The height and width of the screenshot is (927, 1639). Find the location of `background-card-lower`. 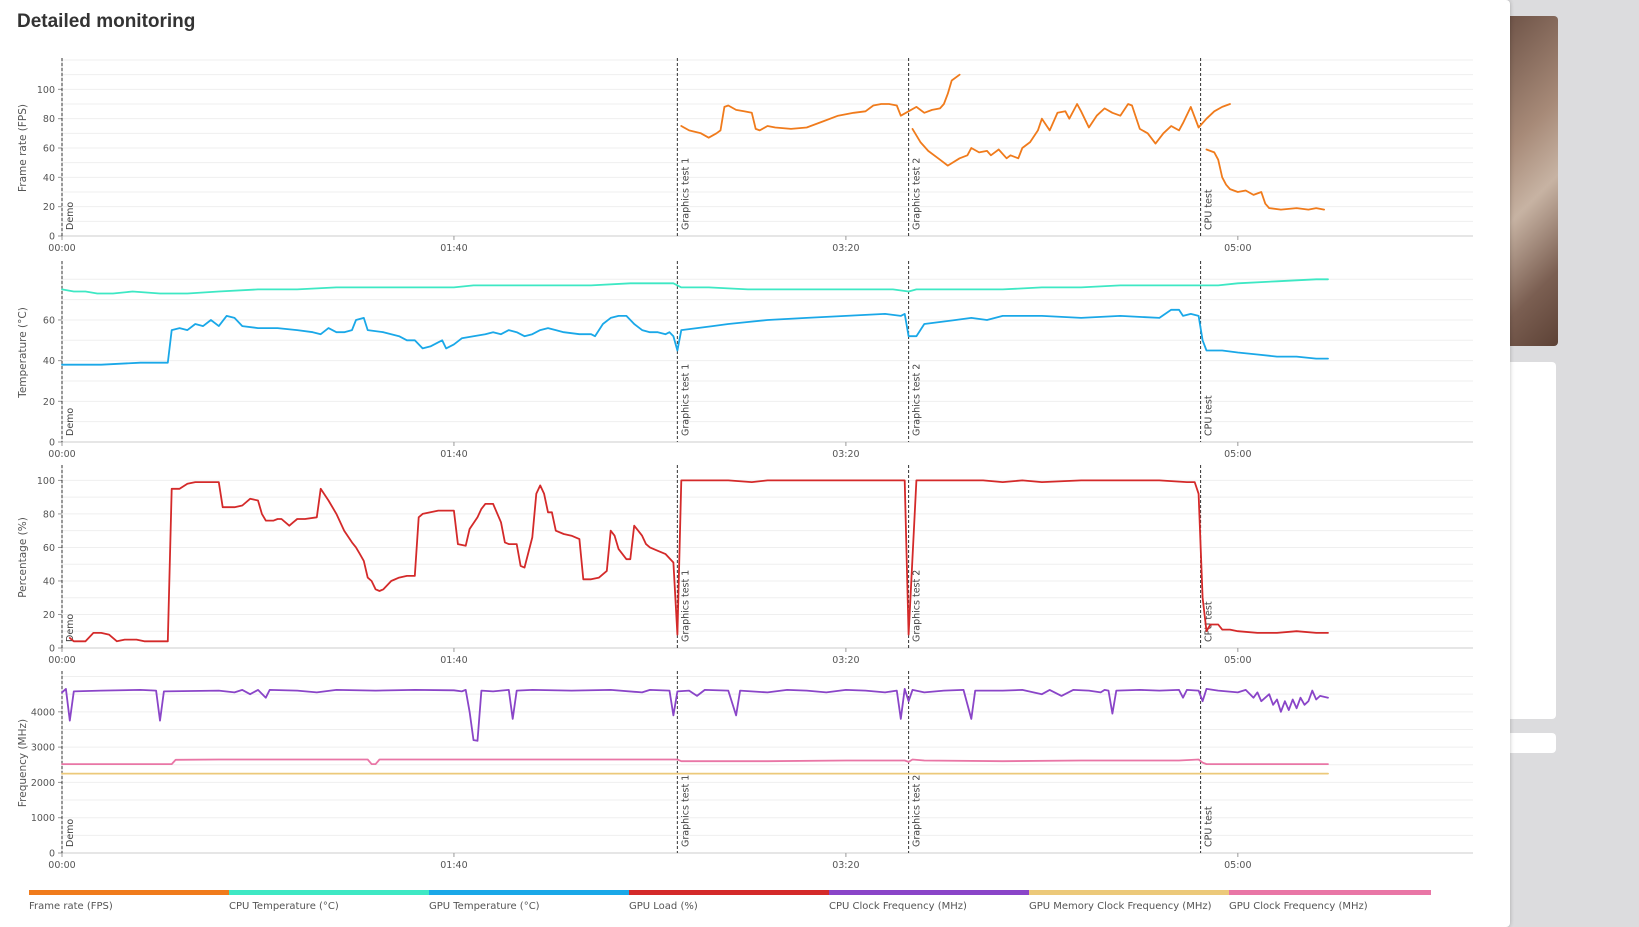

background-card-lower is located at coordinates (1532, 743).